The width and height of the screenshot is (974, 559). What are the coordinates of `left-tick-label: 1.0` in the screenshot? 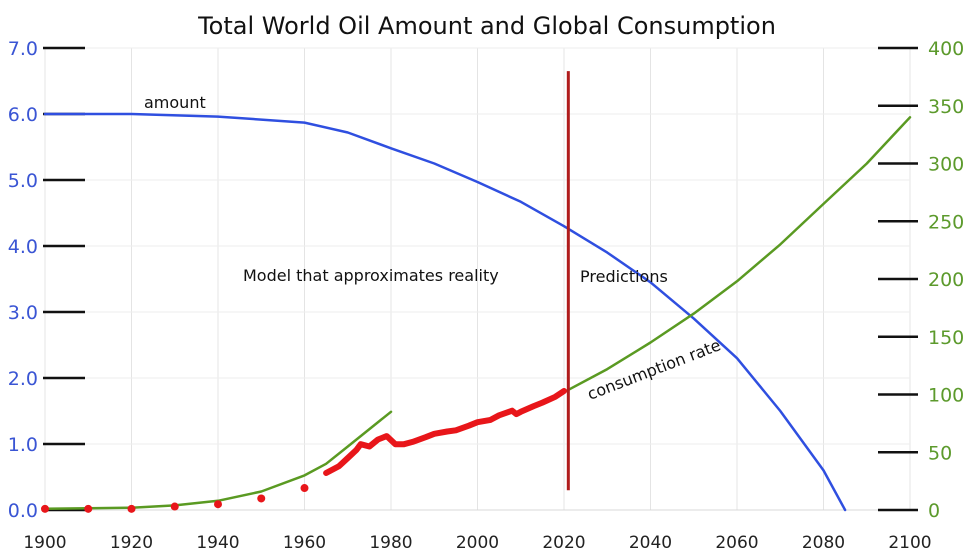 It's located at (23, 445).